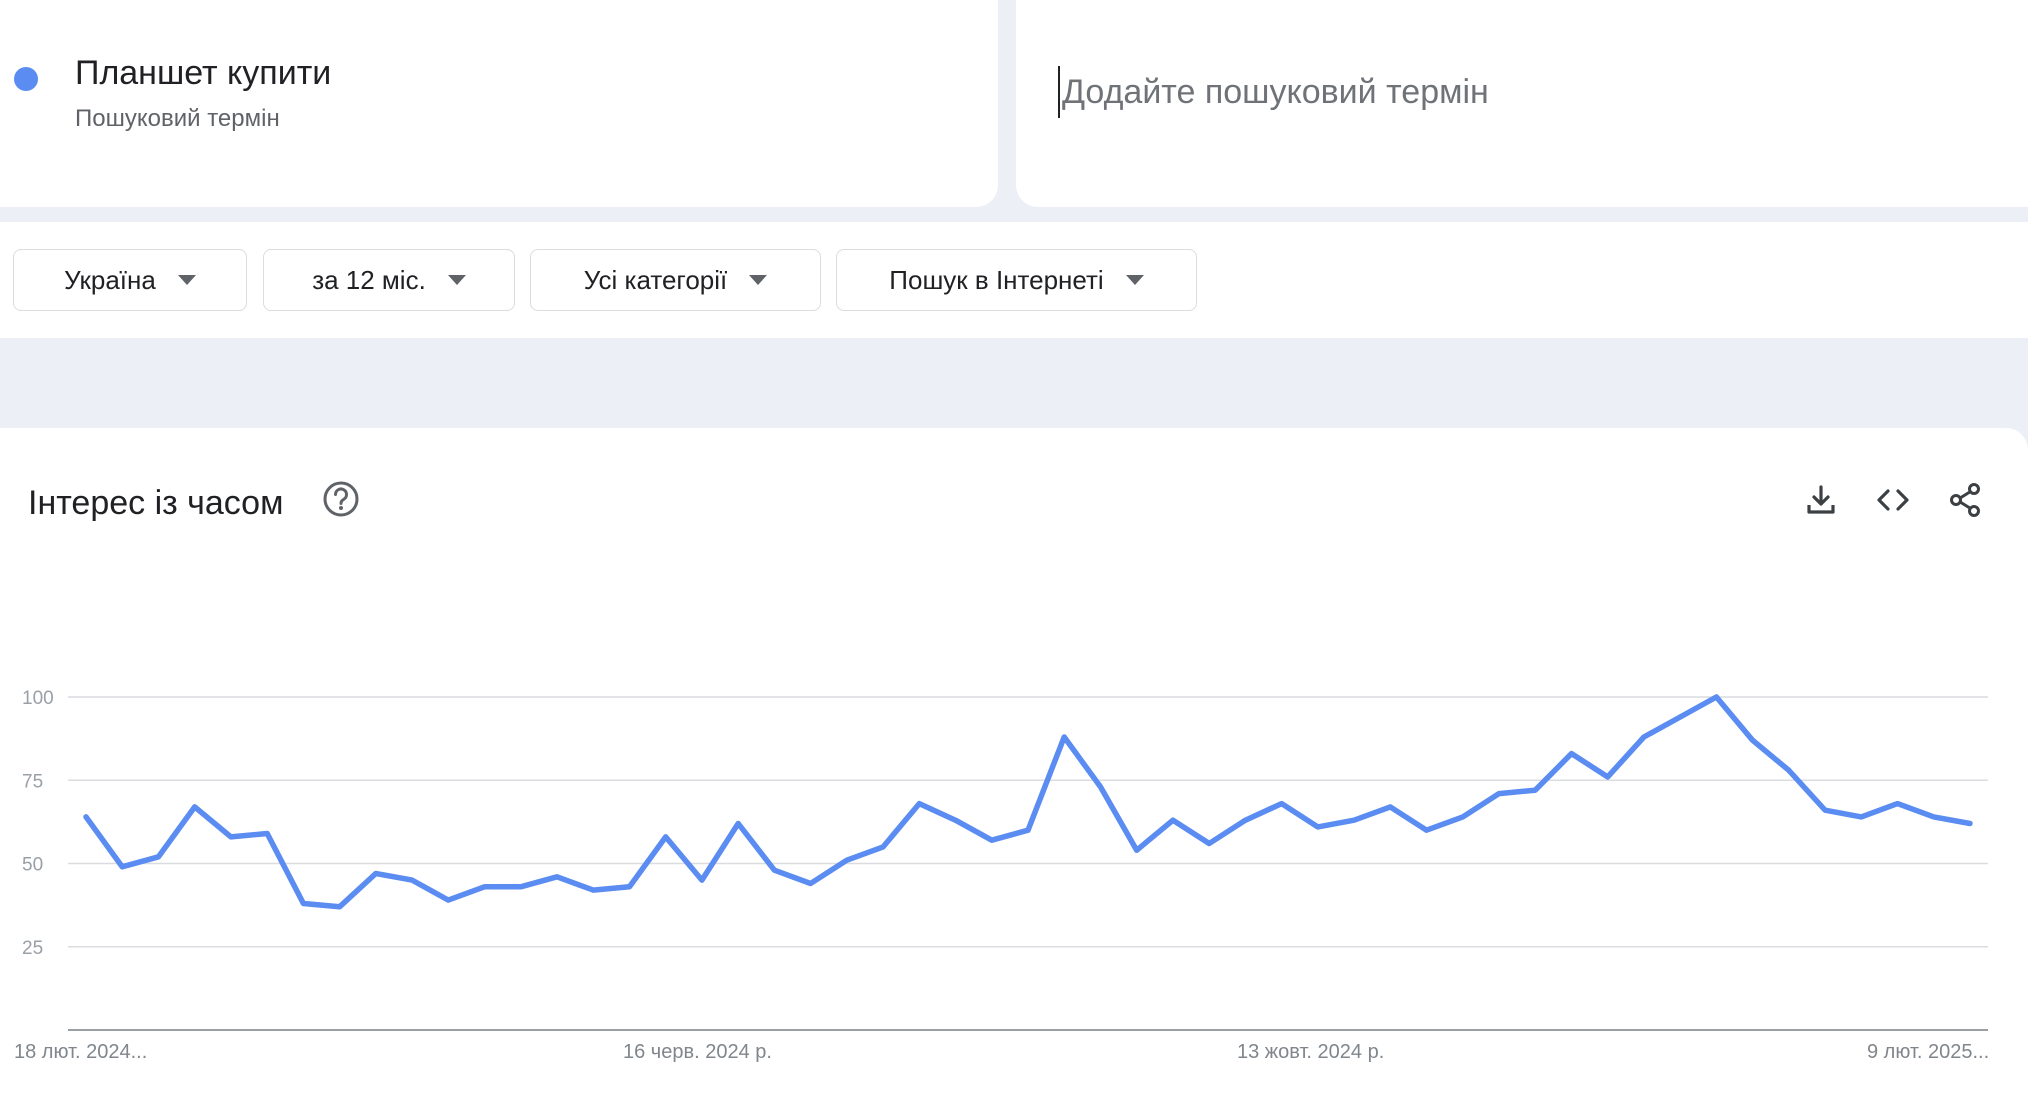  I want to click on time-range-filter: за 12 міс., so click(389, 280).